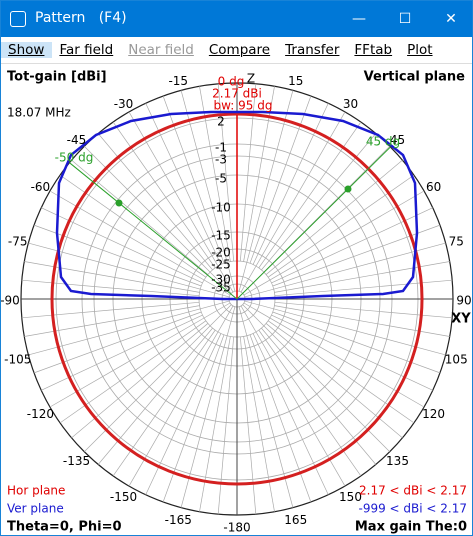  I want to click on db-label: -5, so click(221, 179).